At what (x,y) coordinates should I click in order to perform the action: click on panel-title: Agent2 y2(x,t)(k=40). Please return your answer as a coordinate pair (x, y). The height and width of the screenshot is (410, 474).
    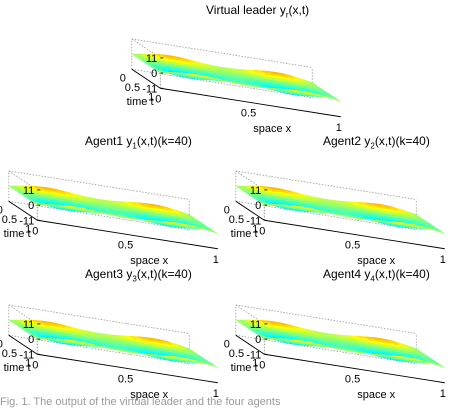
    Looking at the image, I should click on (376, 142).